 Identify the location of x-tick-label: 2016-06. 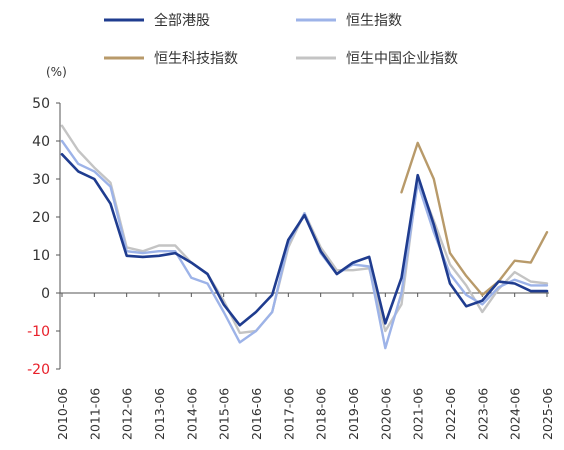
(256, 414).